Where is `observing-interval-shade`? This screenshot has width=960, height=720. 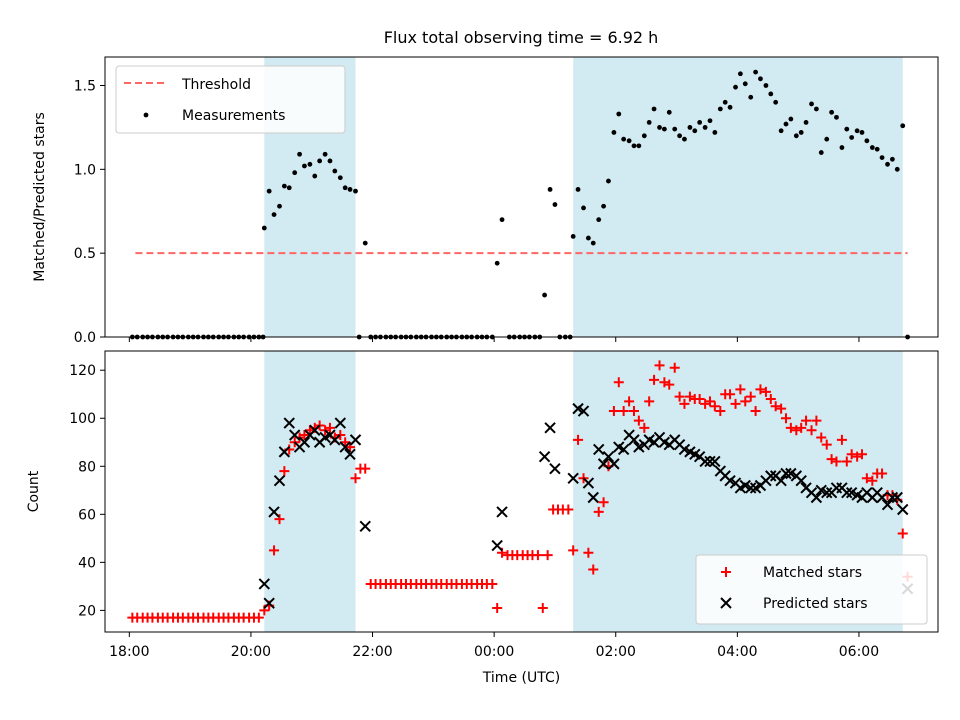 observing-interval-shade is located at coordinates (310, 491).